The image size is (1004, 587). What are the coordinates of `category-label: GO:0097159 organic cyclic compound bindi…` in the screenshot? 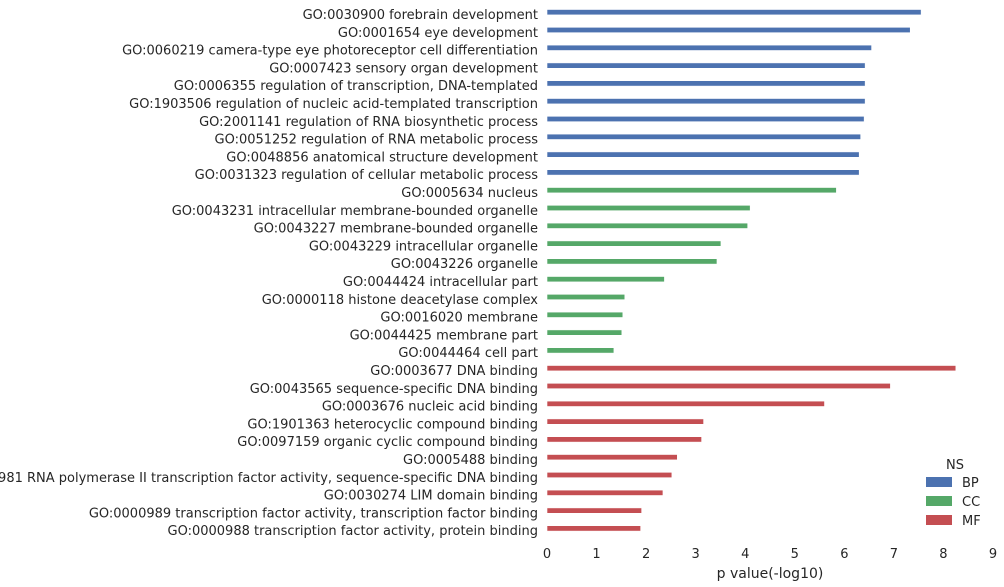 It's located at (387, 442).